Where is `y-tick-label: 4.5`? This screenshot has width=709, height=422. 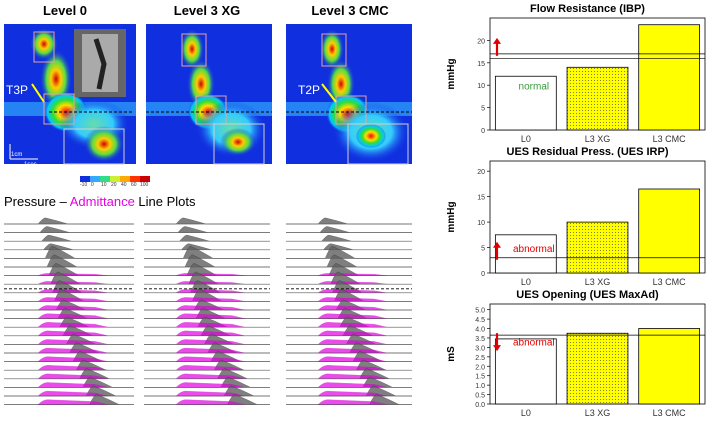
y-tick-label: 4.5 is located at coordinates (480, 320).